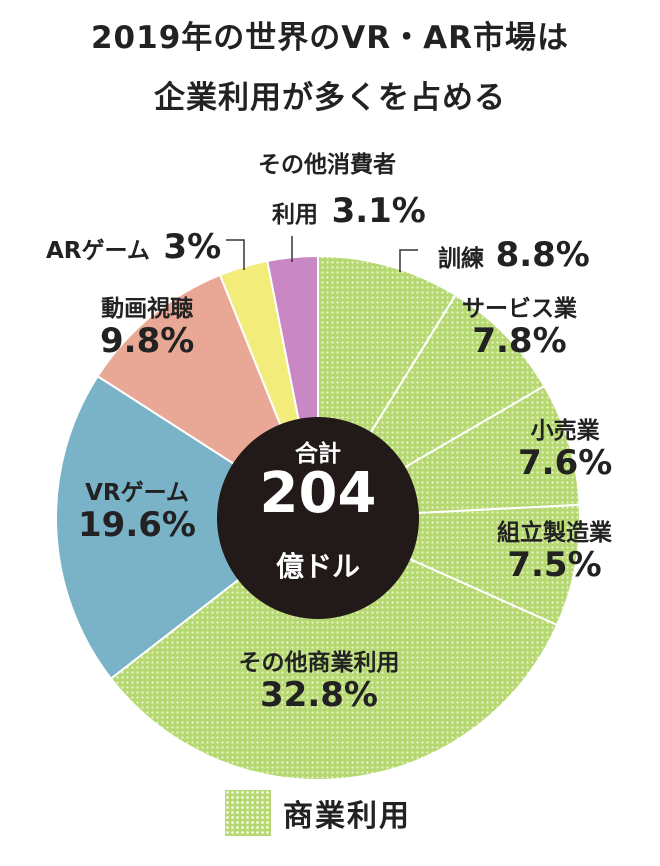 This screenshot has width=660, height=866. What do you see at coordinates (519, 309) in the screenshot?
I see `label-service-name: サービス業` at bounding box center [519, 309].